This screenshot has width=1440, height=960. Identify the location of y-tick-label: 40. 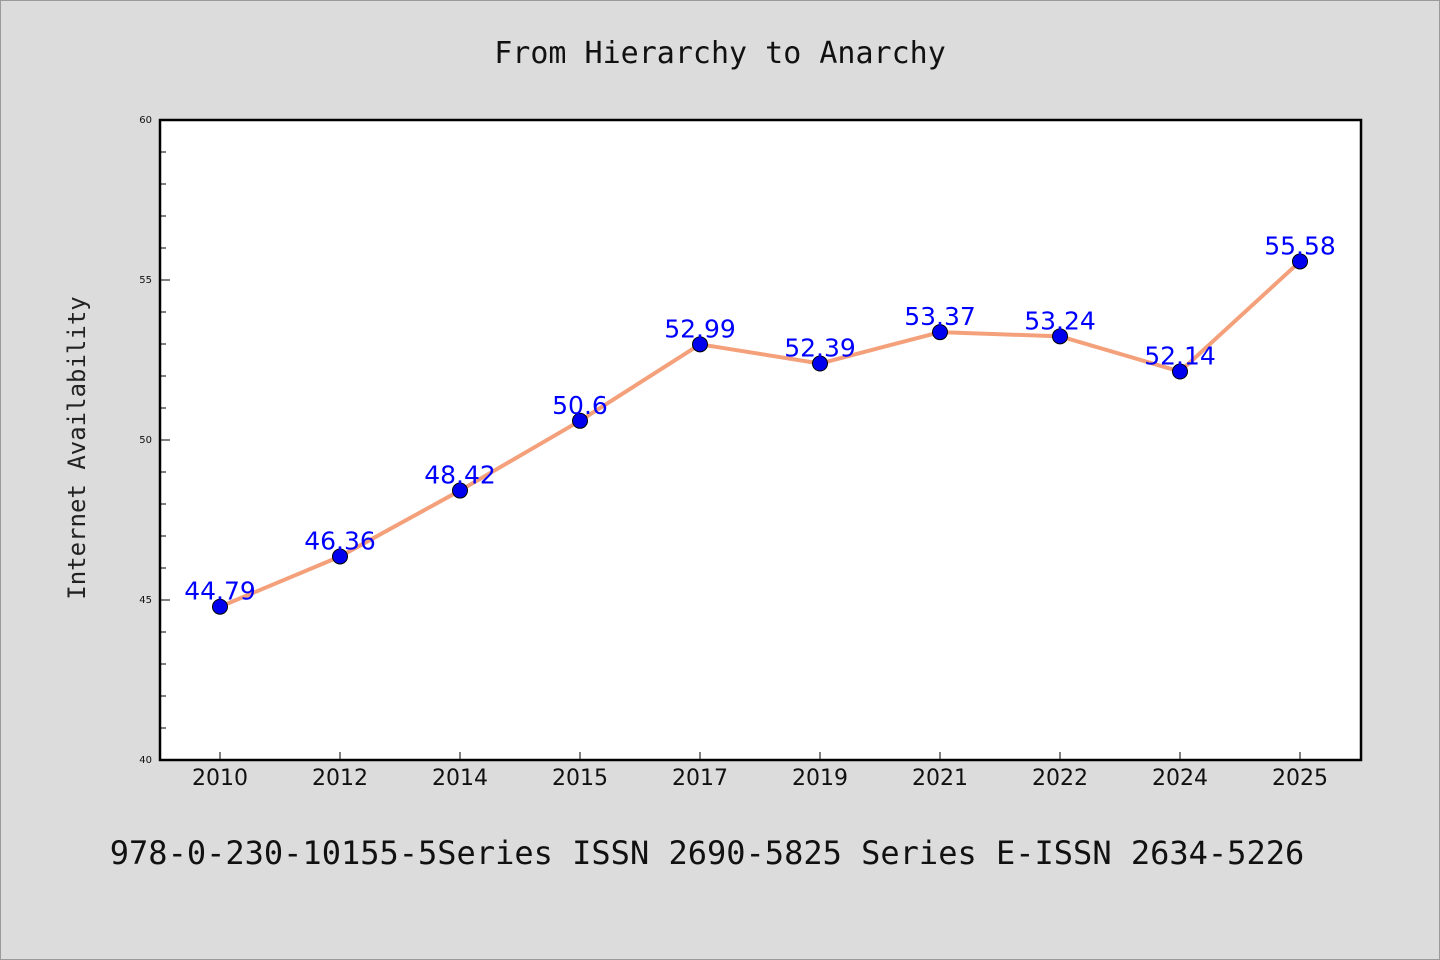
(145, 760).